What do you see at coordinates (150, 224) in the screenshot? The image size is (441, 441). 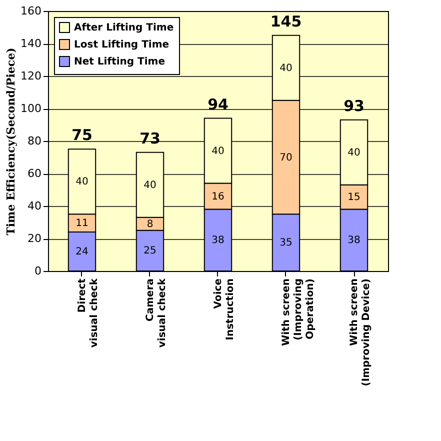 I see `data-label: 8` at bounding box center [150, 224].